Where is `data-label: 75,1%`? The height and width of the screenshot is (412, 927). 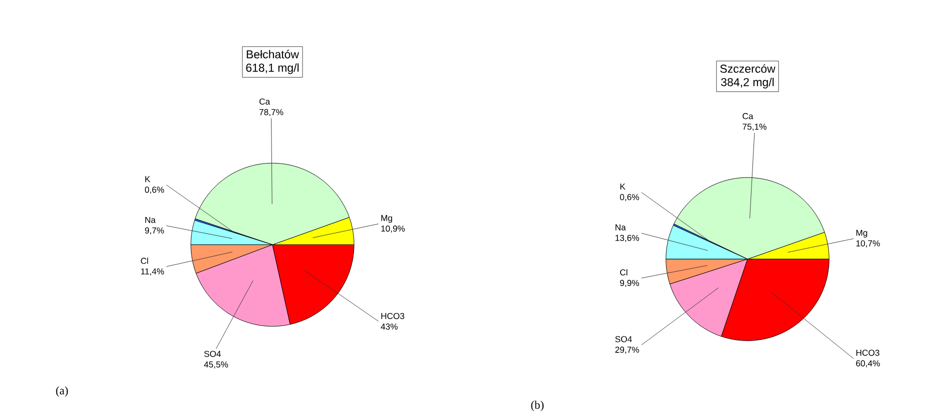 data-label: 75,1% is located at coordinates (754, 127).